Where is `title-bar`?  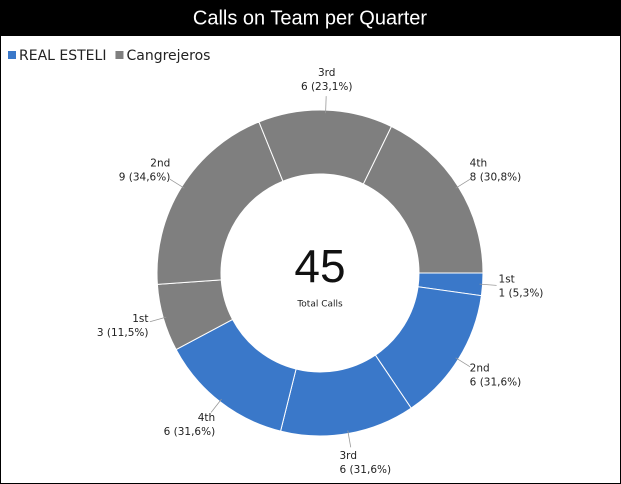 title-bar is located at coordinates (310, 18).